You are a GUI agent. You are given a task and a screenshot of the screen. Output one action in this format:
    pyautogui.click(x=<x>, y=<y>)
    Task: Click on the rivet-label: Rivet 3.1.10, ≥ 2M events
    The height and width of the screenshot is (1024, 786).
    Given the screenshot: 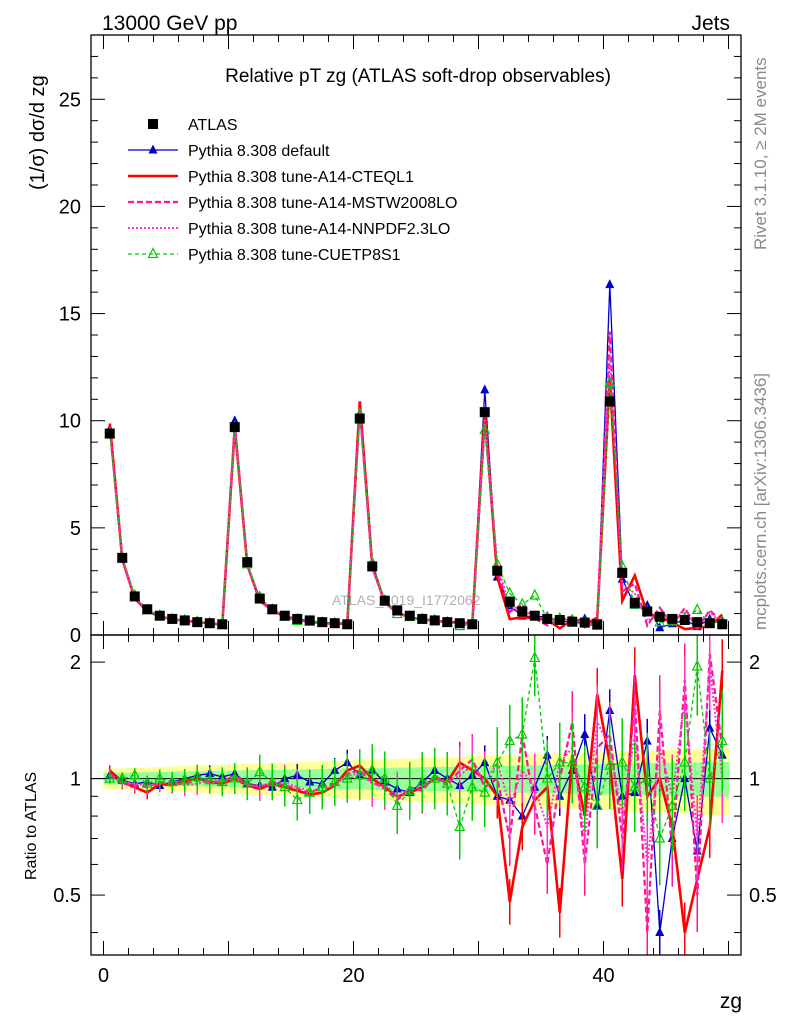 What is the action you would take?
    pyautogui.click(x=760, y=153)
    